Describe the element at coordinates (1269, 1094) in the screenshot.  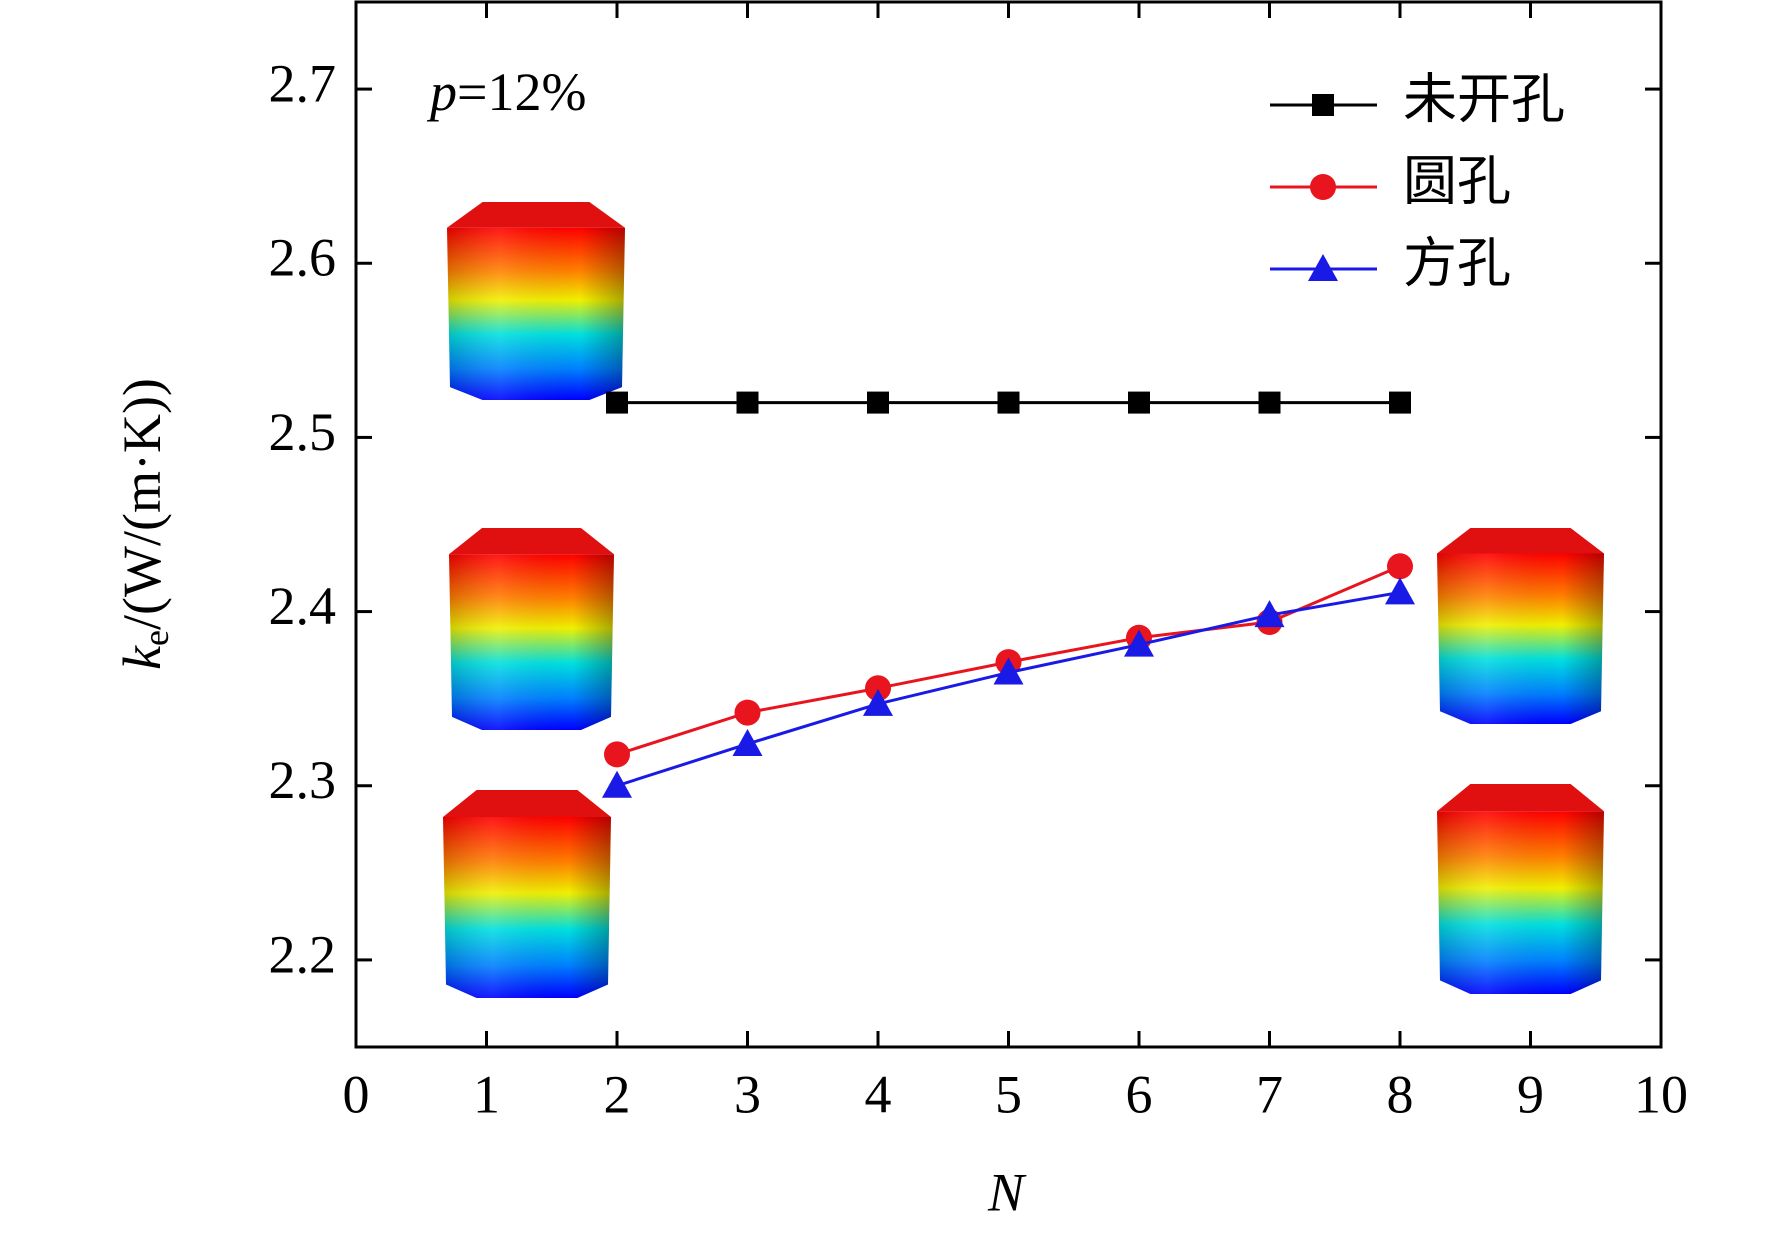
I see `x-tick-label: 7` at that location.